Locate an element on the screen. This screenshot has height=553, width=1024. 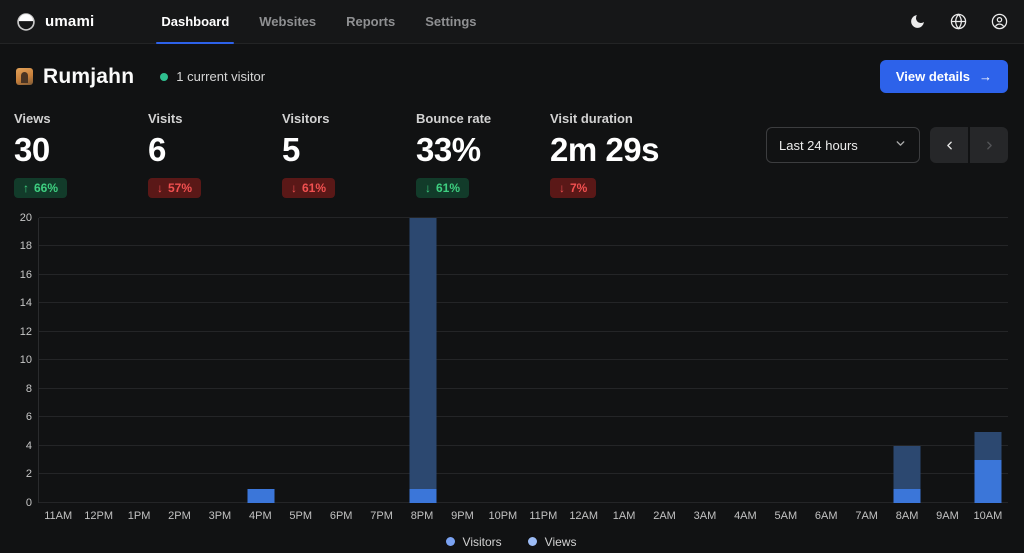
bar-slot-1am is located at coordinates (624, 360).